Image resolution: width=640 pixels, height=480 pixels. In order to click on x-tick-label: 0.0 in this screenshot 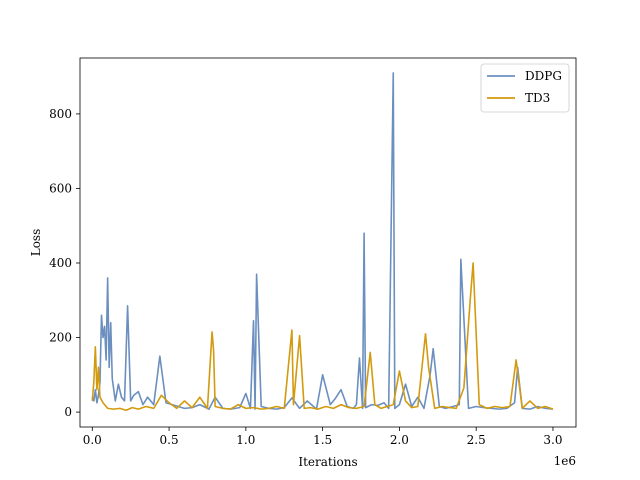, I will do `click(92, 440)`.